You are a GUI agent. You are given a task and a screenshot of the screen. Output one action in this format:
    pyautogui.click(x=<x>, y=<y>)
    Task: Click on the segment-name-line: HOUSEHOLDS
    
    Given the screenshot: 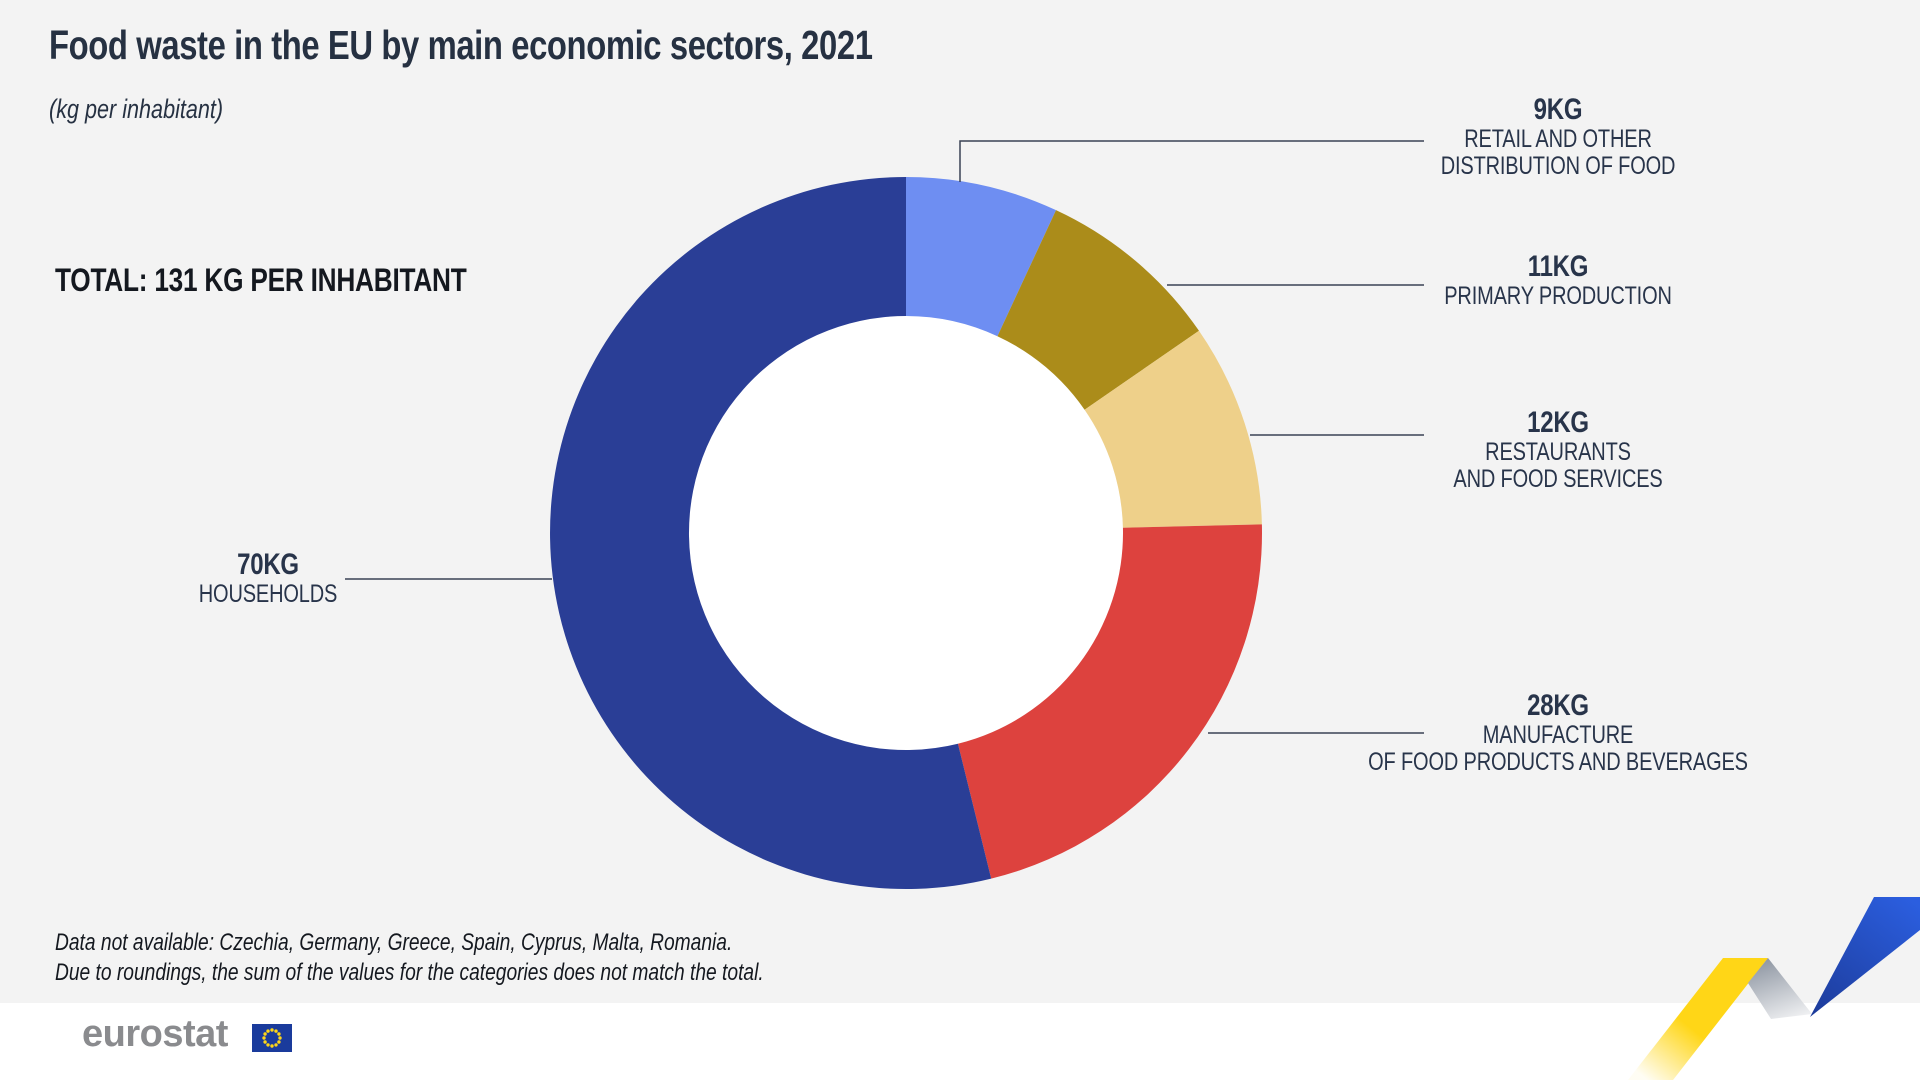 What is the action you would take?
    pyautogui.click(x=268, y=594)
    